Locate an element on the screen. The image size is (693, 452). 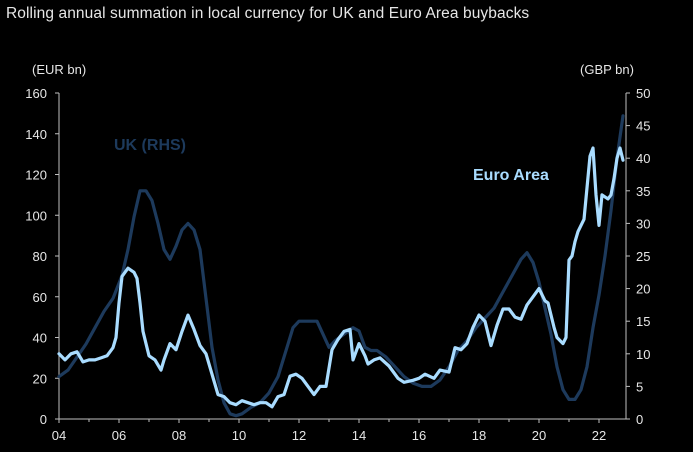
y-right-tick-label: 0 is located at coordinates (639, 419).